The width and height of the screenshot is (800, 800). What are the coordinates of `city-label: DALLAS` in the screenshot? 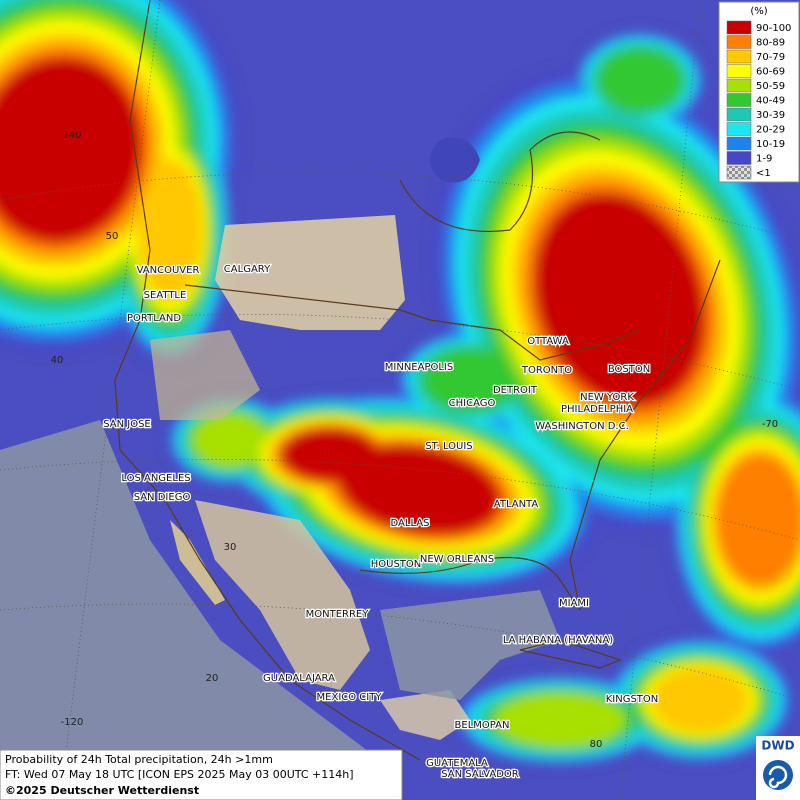 It's located at (410, 523).